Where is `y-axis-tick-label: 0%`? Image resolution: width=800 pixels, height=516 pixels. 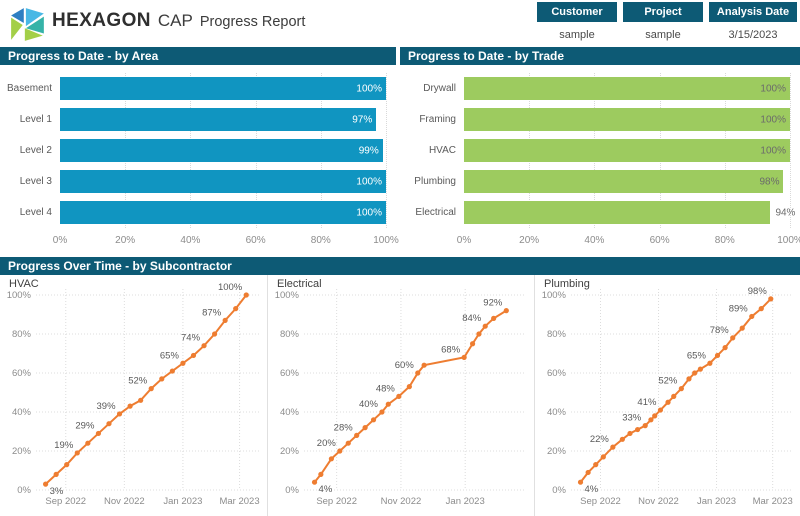 y-axis-tick-label: 0% is located at coordinates (292, 490).